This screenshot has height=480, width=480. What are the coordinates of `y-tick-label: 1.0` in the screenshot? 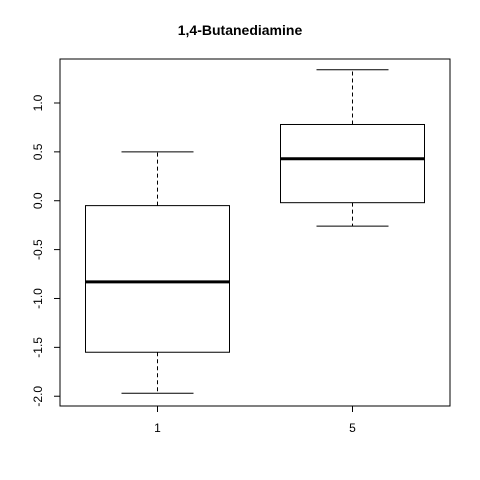 It's located at (38, 102).